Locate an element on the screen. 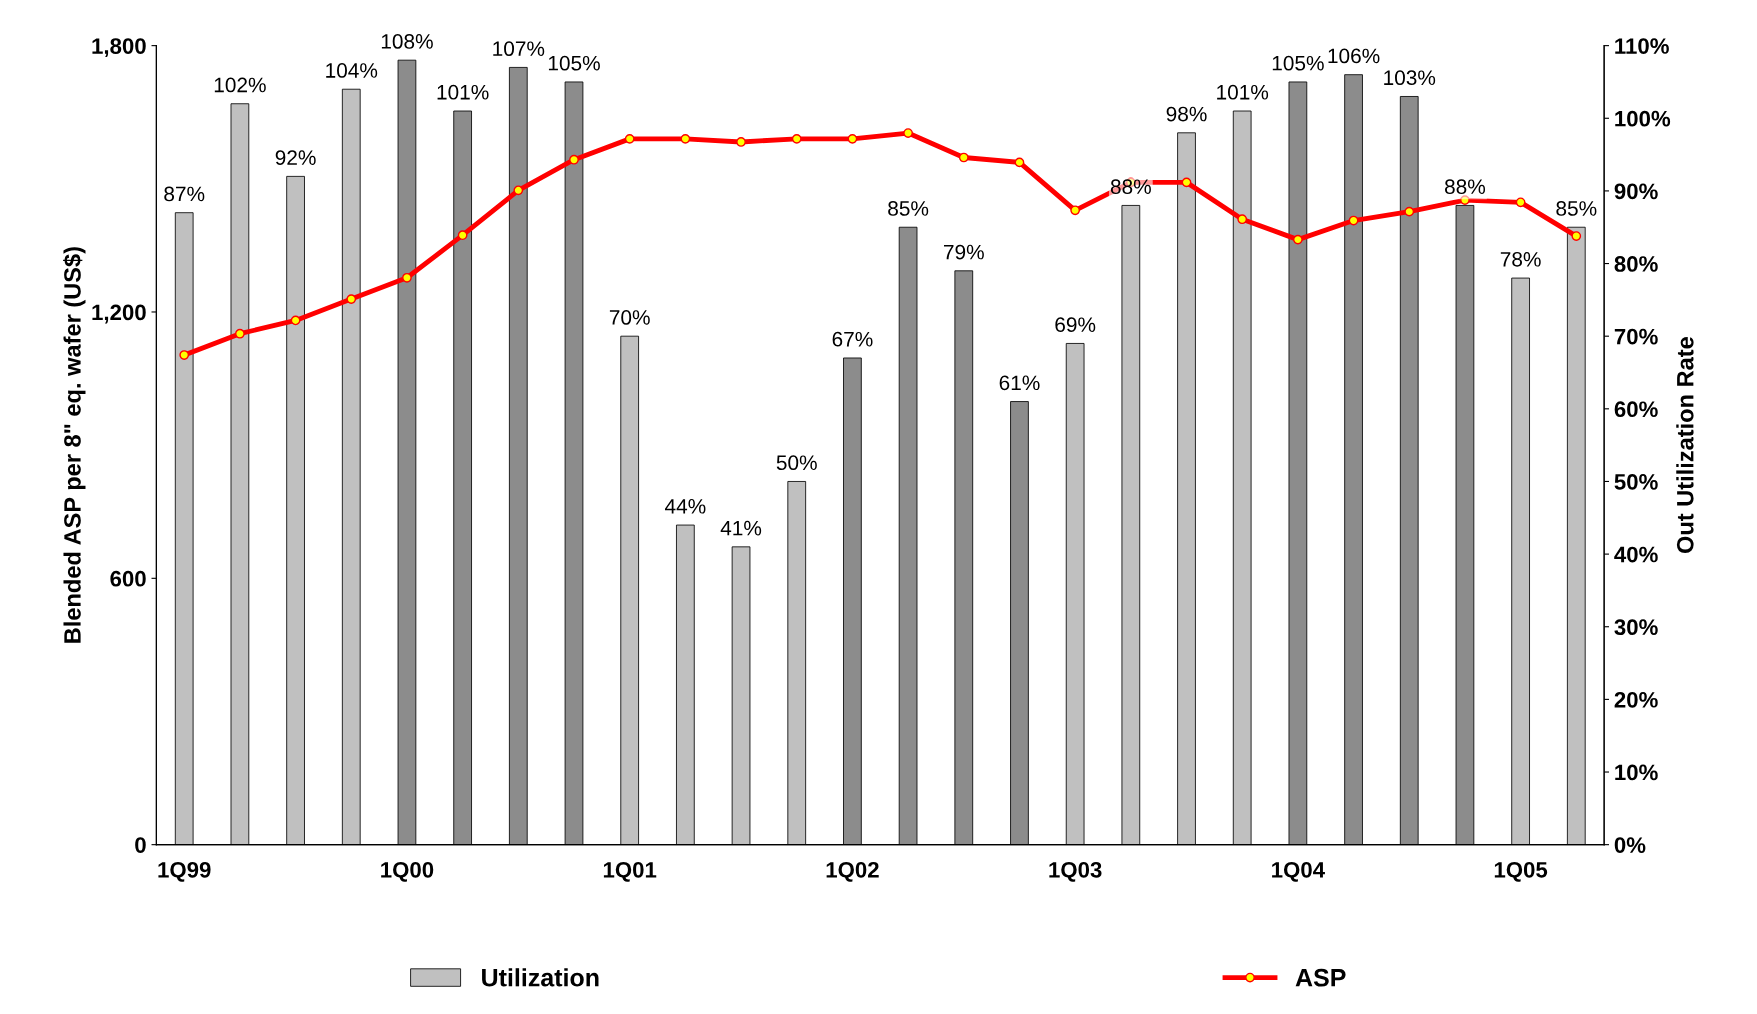  y-axis-title: Blended ASP per 8" eq. wafer (US$) is located at coordinates (74, 445).